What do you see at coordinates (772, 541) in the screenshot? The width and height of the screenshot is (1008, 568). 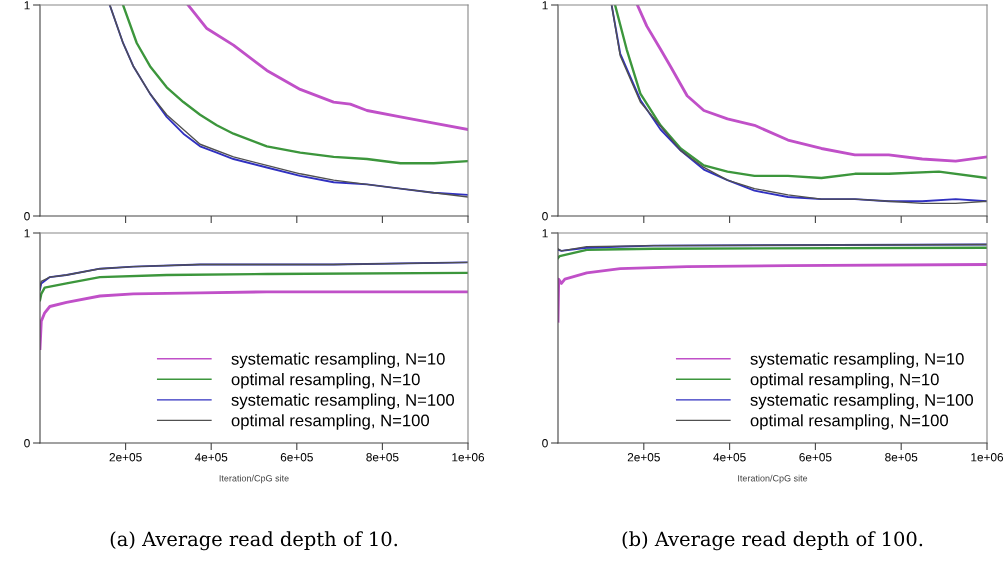 I see `text: (b) Average read depth of 100.` at bounding box center [772, 541].